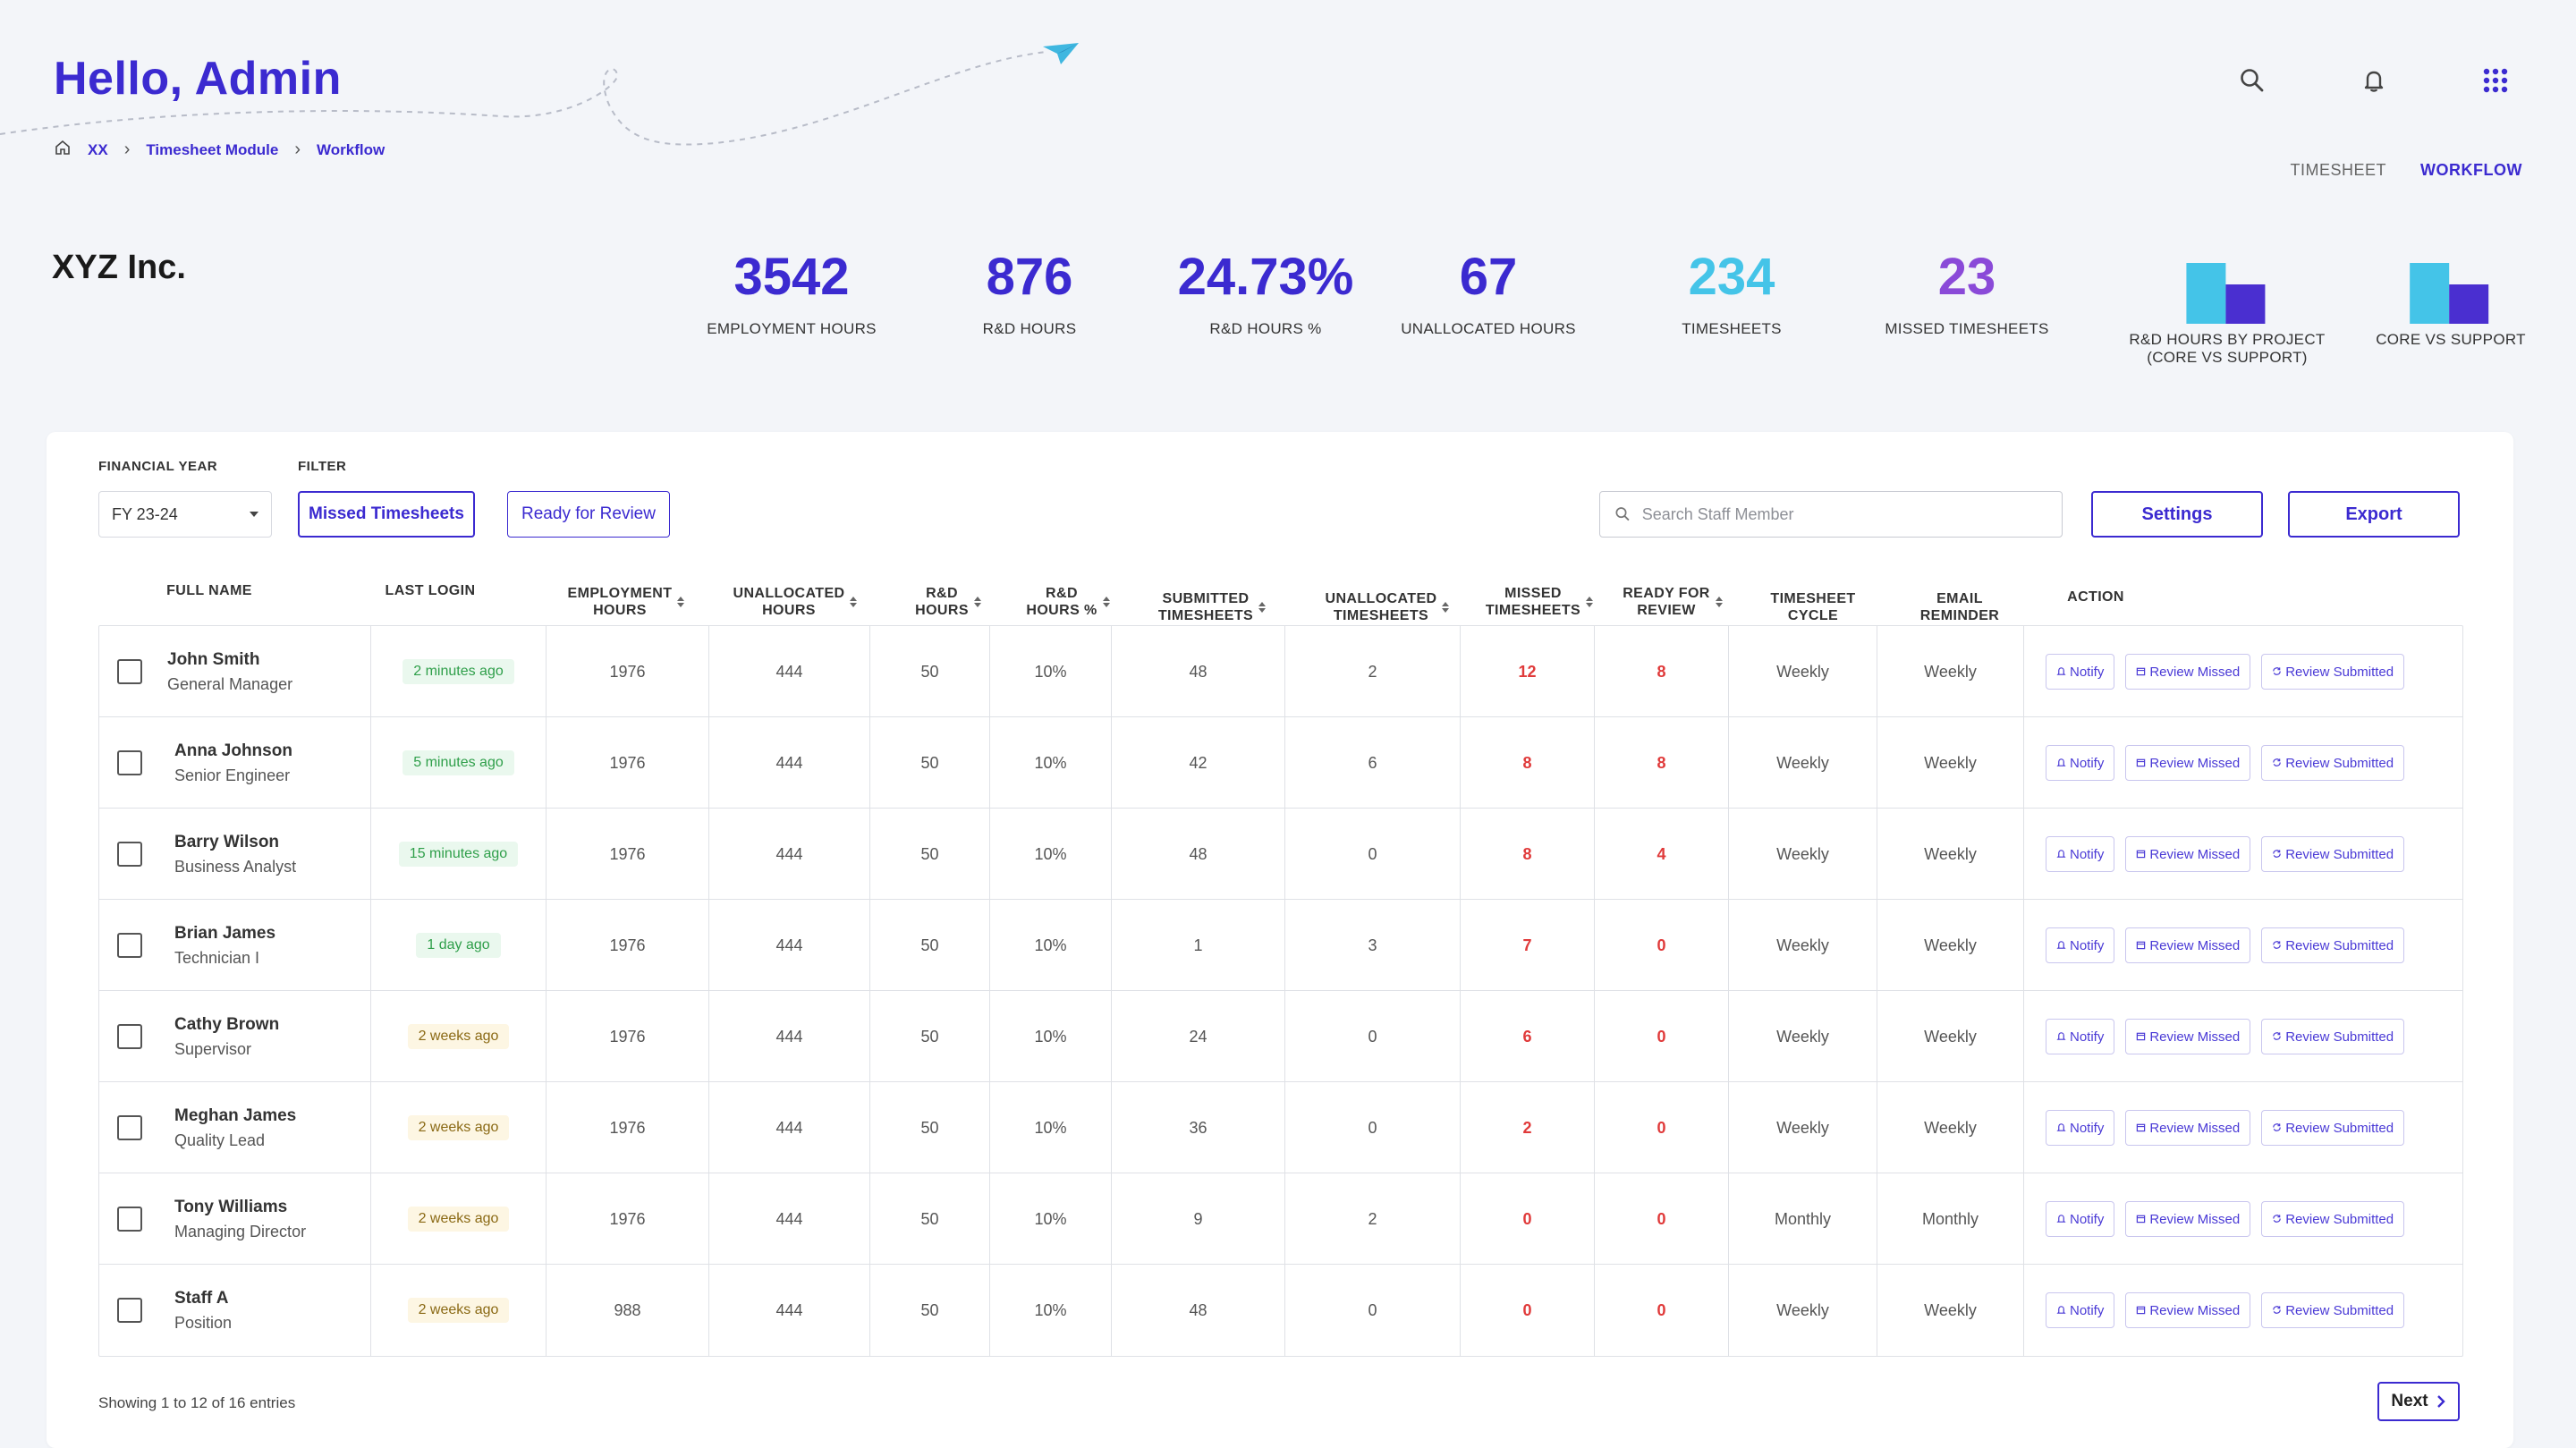 This screenshot has height=1448, width=2576. What do you see at coordinates (1198, 763) in the screenshot?
I see `cell-submitted: 42` at bounding box center [1198, 763].